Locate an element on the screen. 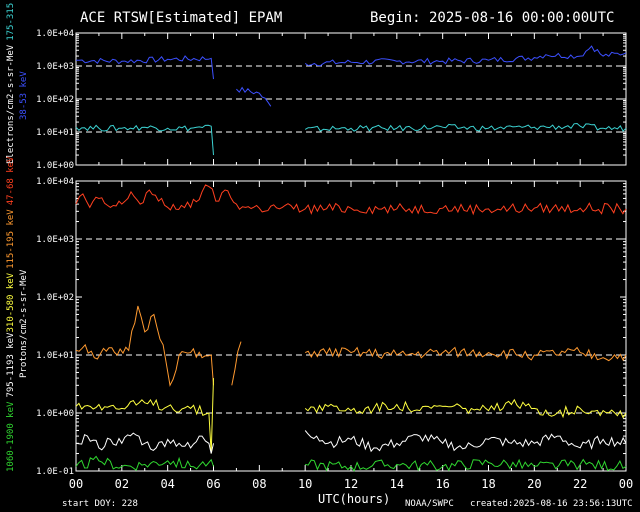  p-ytick-label: 1.0E+04 is located at coordinates (55, 182).